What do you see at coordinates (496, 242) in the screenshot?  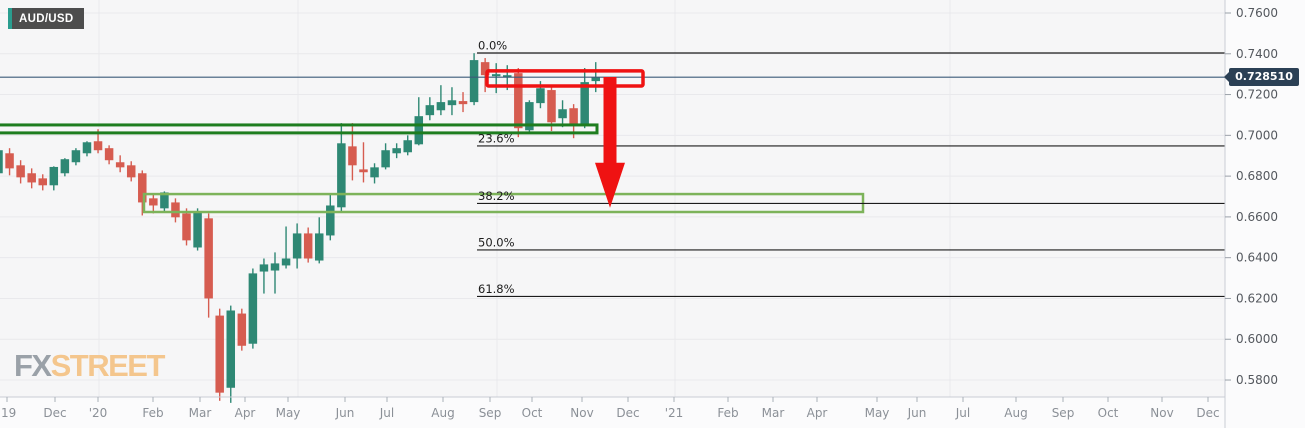 I see `fib-level-label: 50.0%` at bounding box center [496, 242].